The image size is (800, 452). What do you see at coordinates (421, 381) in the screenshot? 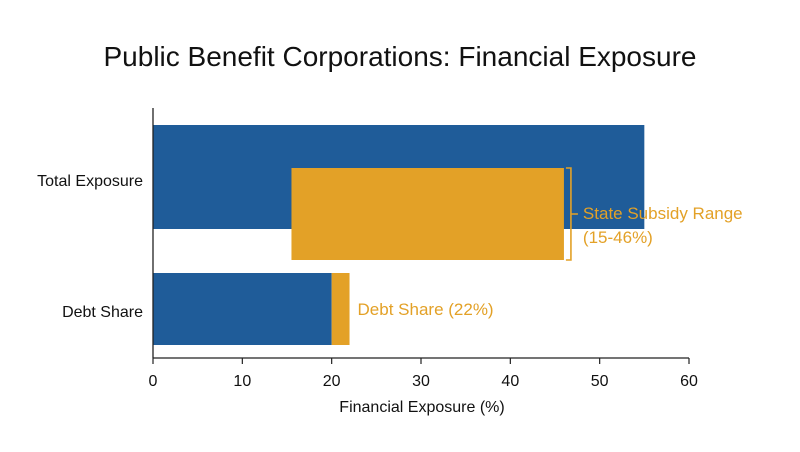
I see `x-tick-label: 30` at bounding box center [421, 381].